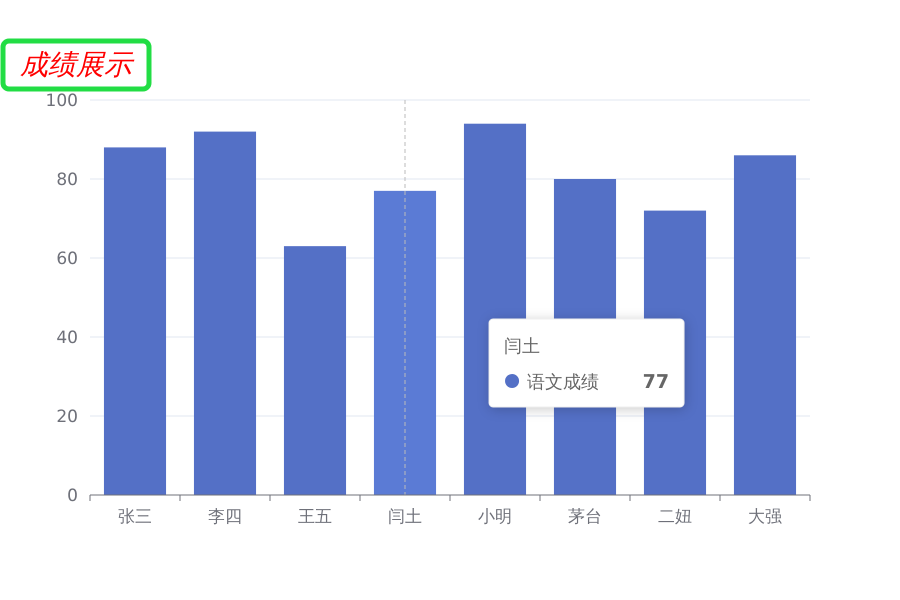 The width and height of the screenshot is (900, 600). What do you see at coordinates (135, 517) in the screenshot?
I see `x-tick-label: 张三` at bounding box center [135, 517].